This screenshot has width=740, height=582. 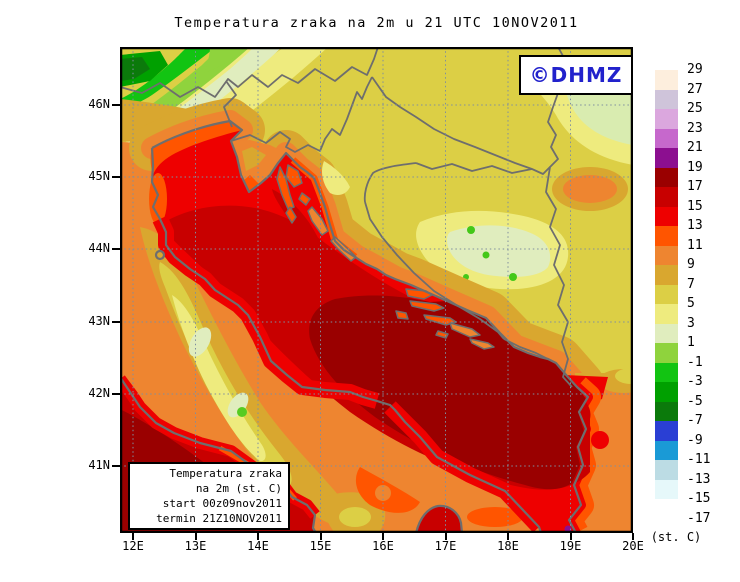 I want to click on info-line-variable: Temperatura zraka, so click(x=225, y=473).